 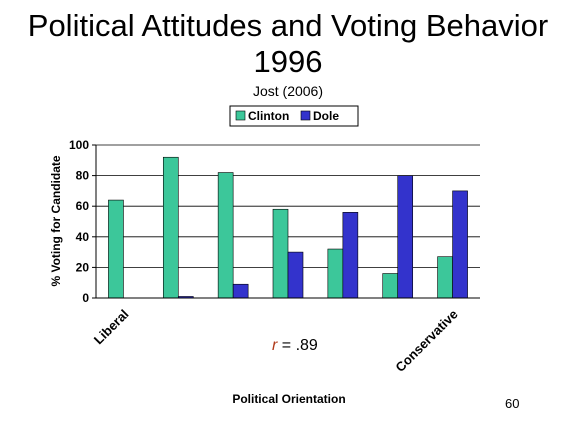 I want to click on y-tick-labels: 0 20 40 60 80 100, so click(x=82, y=221).